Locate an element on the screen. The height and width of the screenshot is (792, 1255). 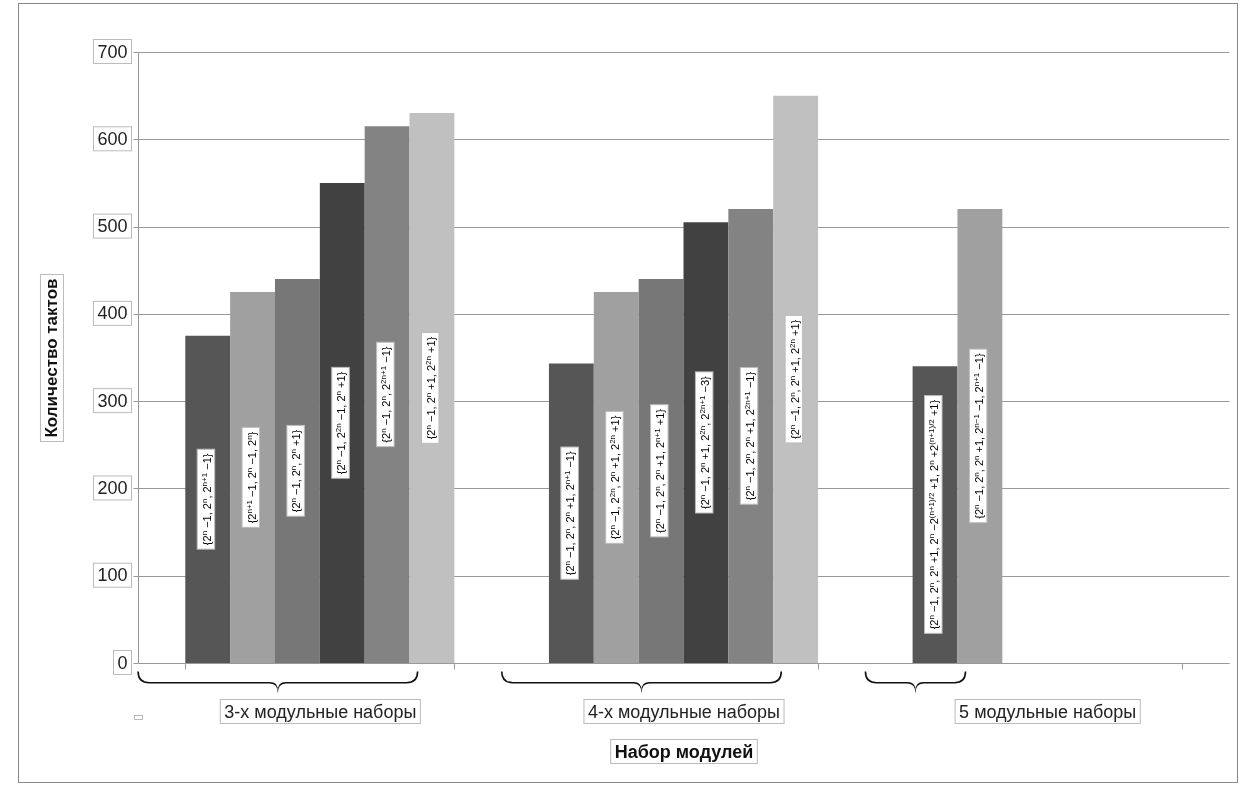
y-tick-label: 200 is located at coordinates (112, 487).